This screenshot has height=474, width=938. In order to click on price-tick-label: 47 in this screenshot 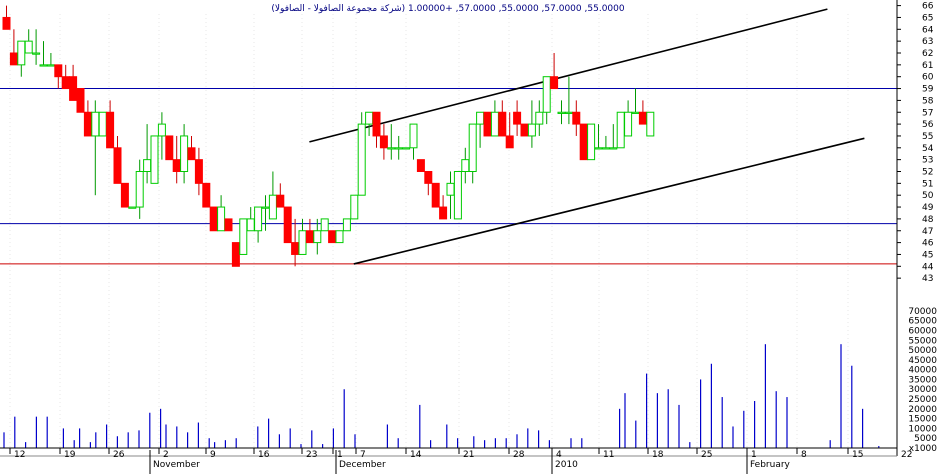, I will do `click(927, 232)`.